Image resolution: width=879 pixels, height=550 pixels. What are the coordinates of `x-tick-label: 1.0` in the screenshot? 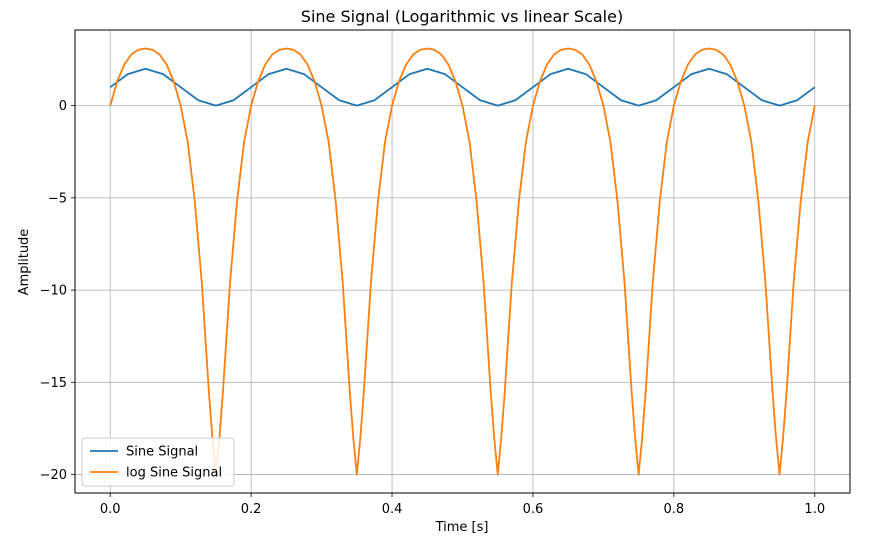 It's located at (814, 509).